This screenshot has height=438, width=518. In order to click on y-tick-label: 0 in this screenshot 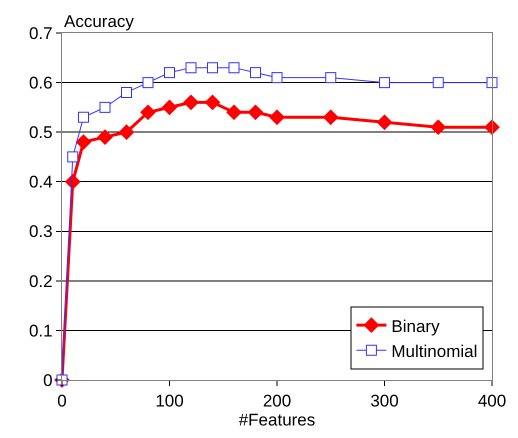, I will do `click(48, 380)`.